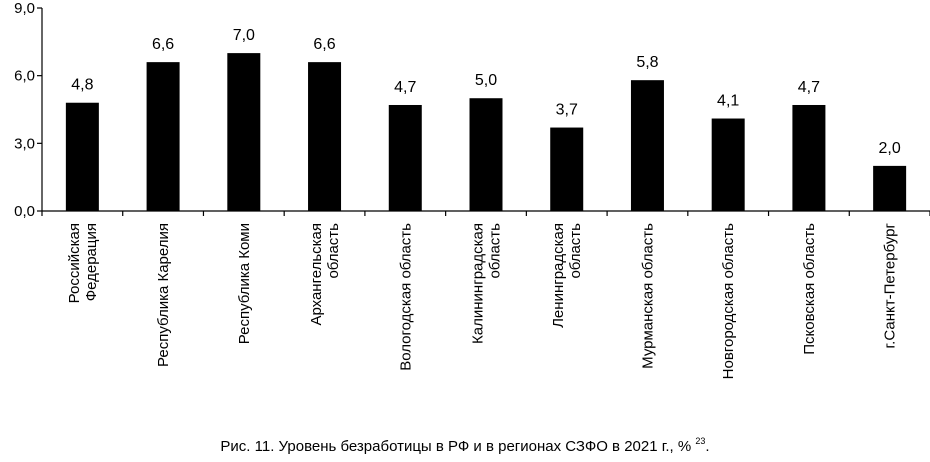  I want to click on category-label: Республика Карелия, so click(163, 295).